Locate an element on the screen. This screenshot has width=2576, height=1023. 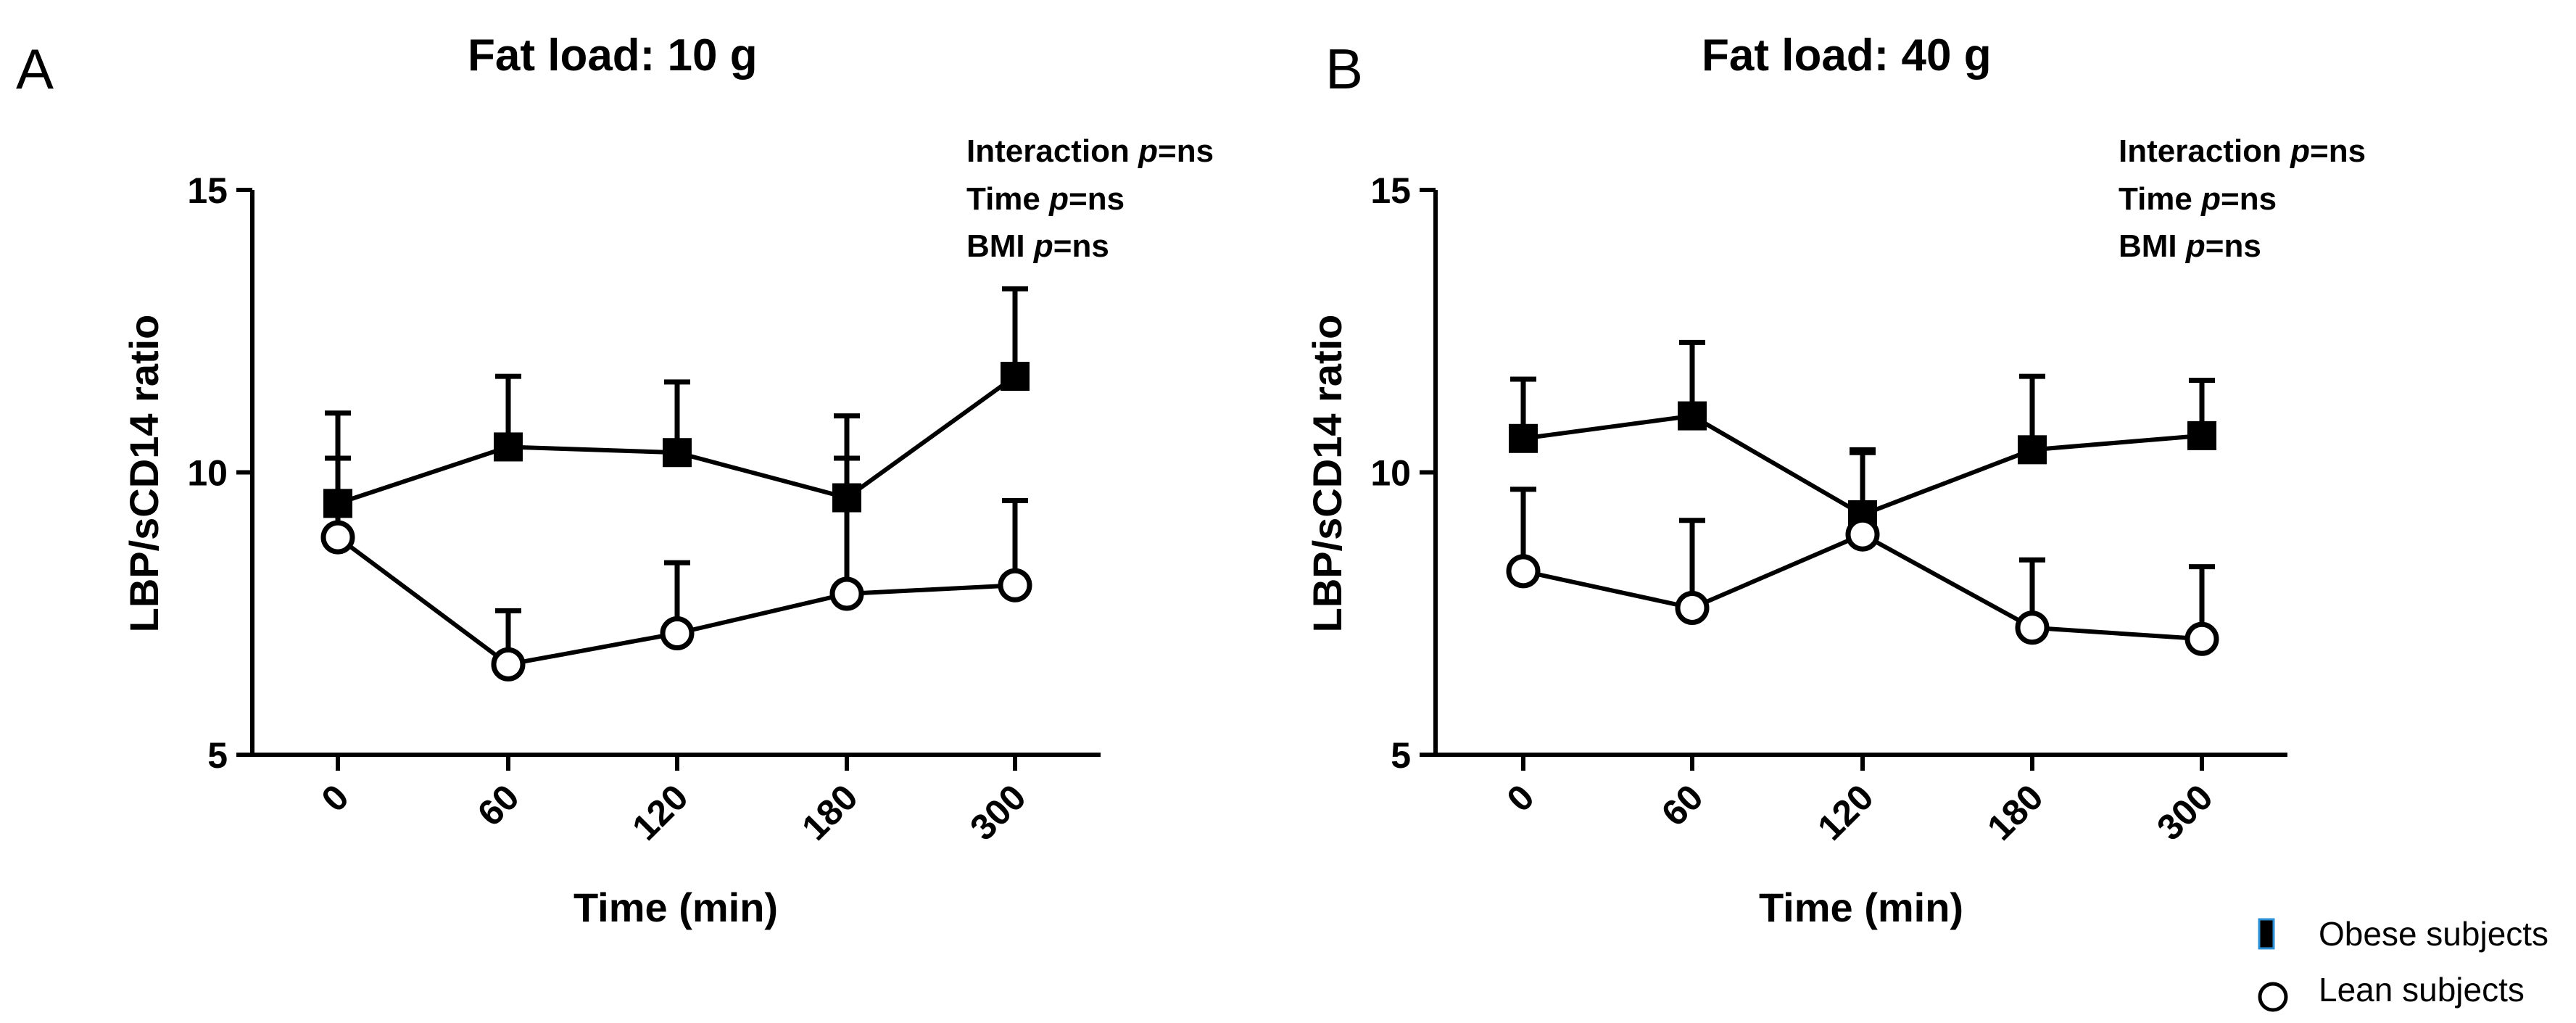
panel-b-x-axis-label: Time (min) is located at coordinates (1861, 907).